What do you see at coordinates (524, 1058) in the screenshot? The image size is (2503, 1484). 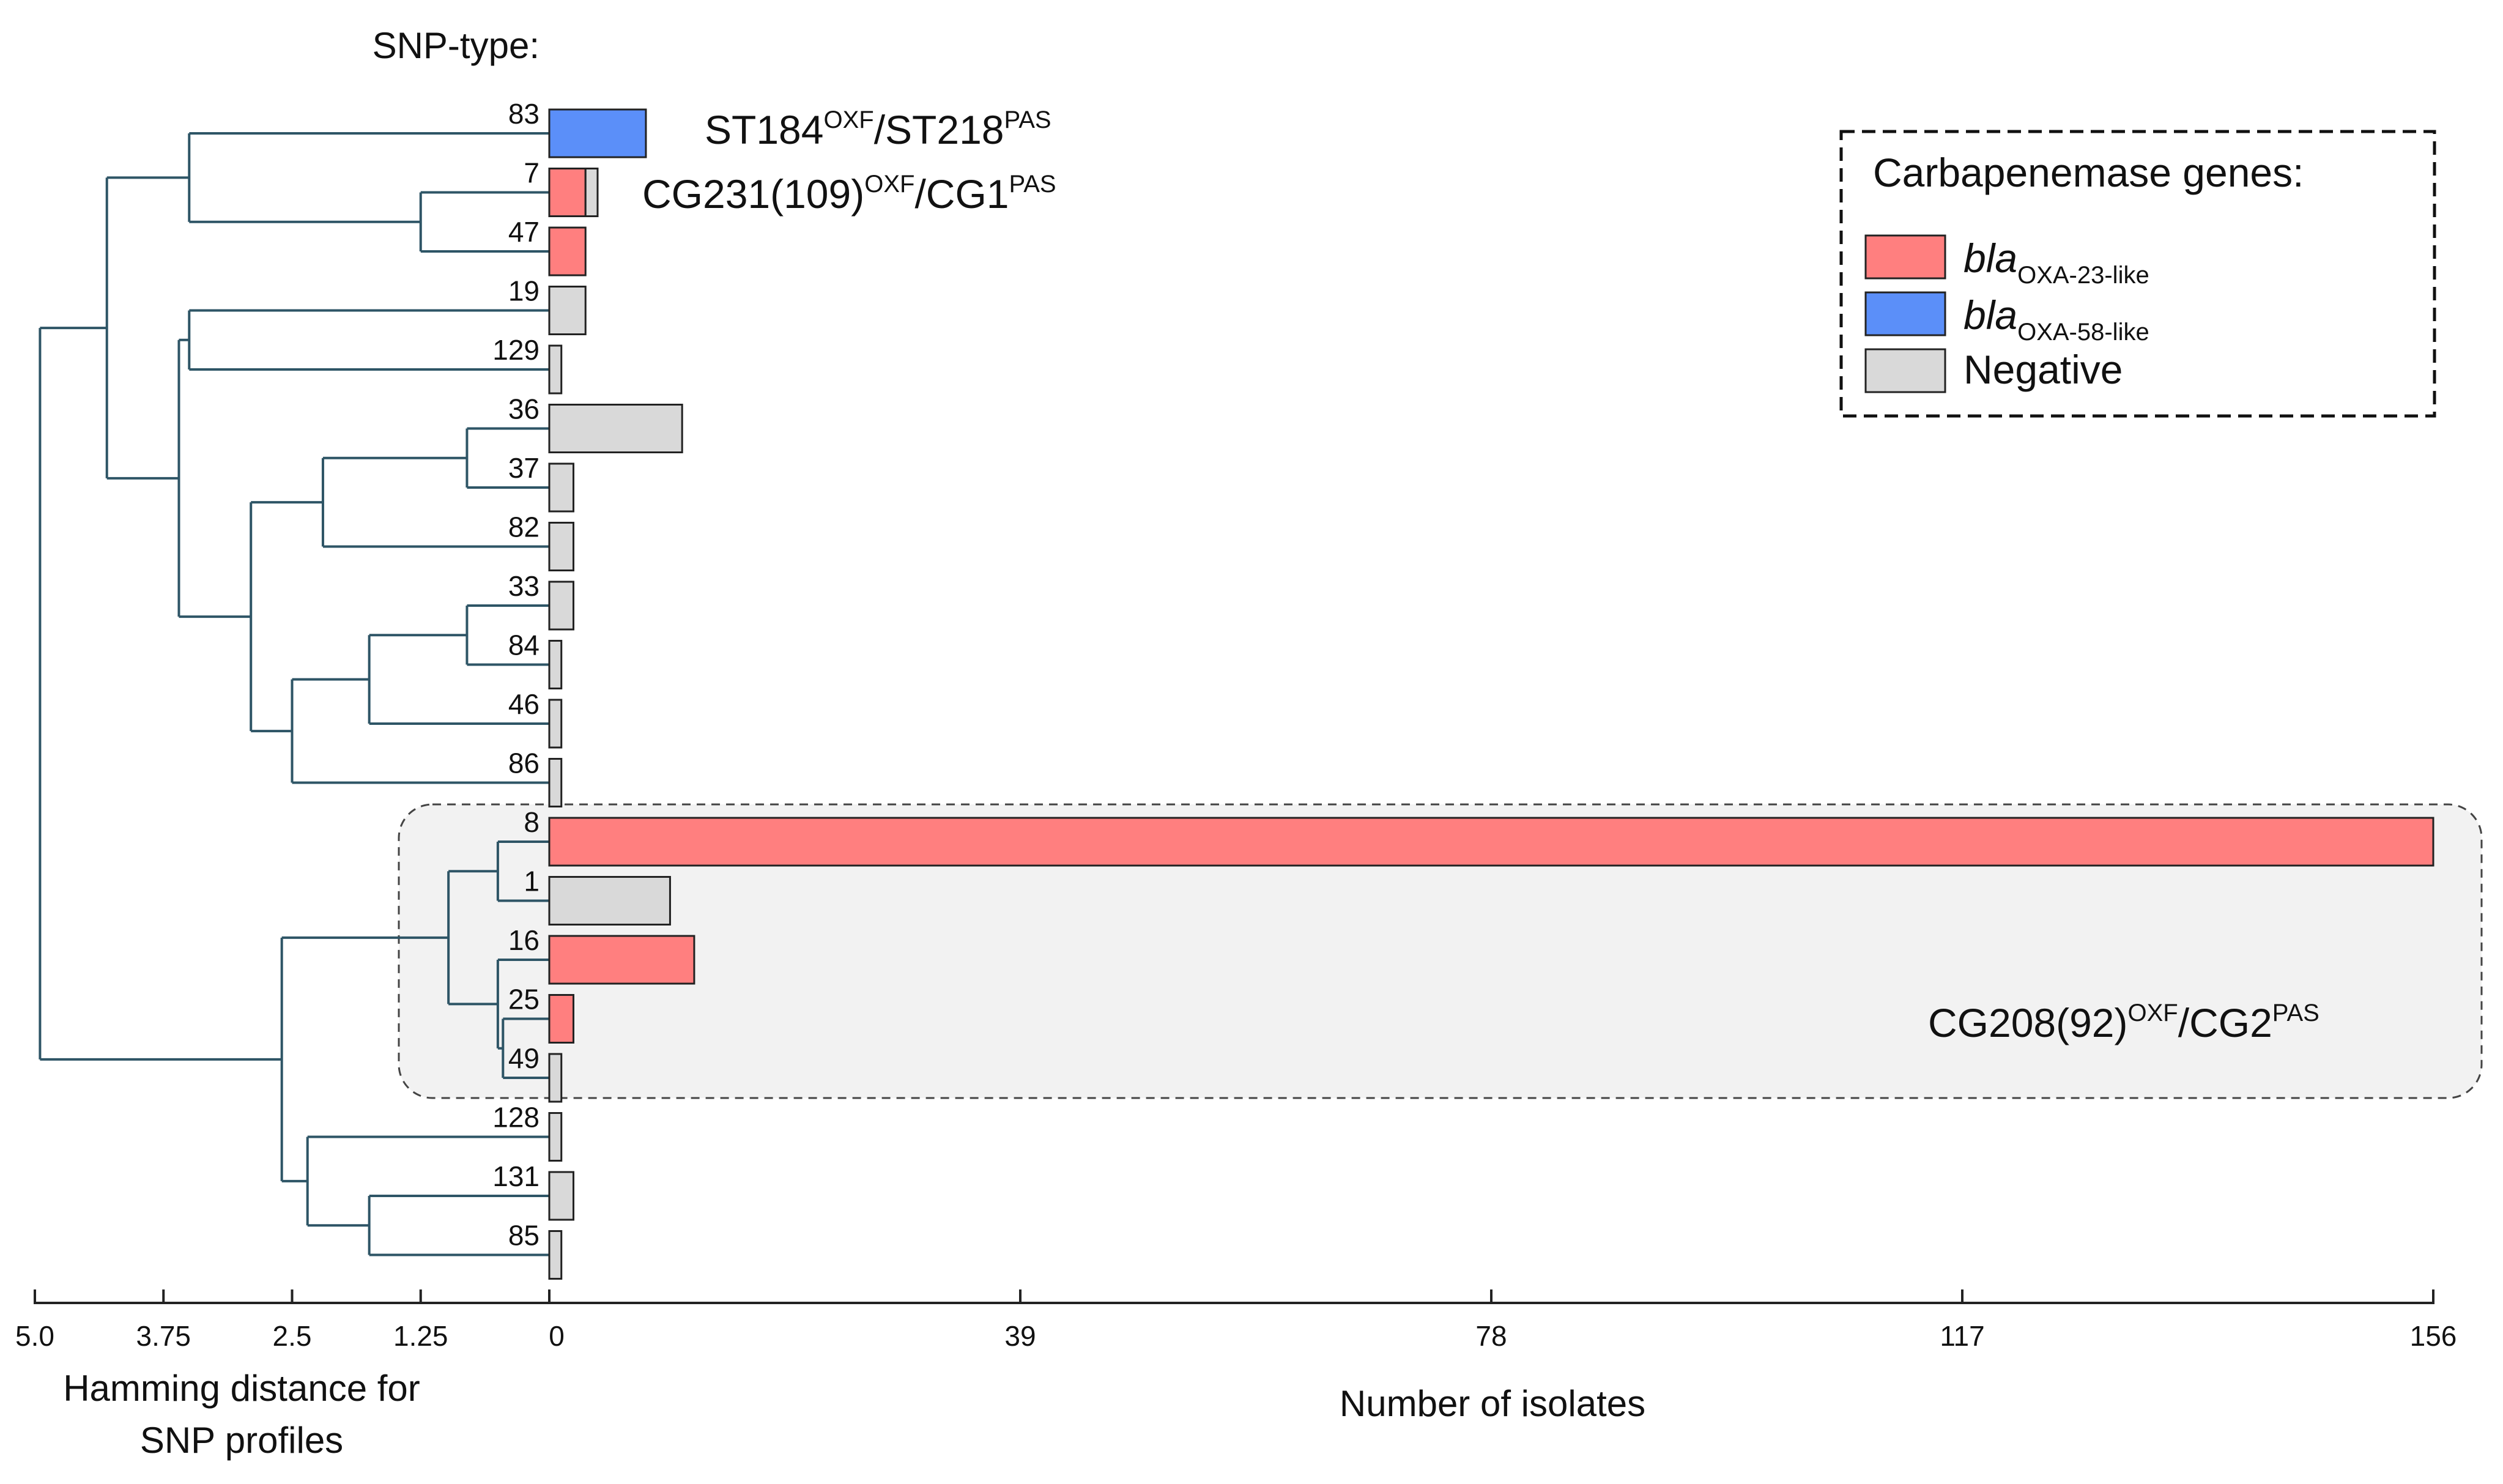 I see `snp-label-49: 49` at bounding box center [524, 1058].